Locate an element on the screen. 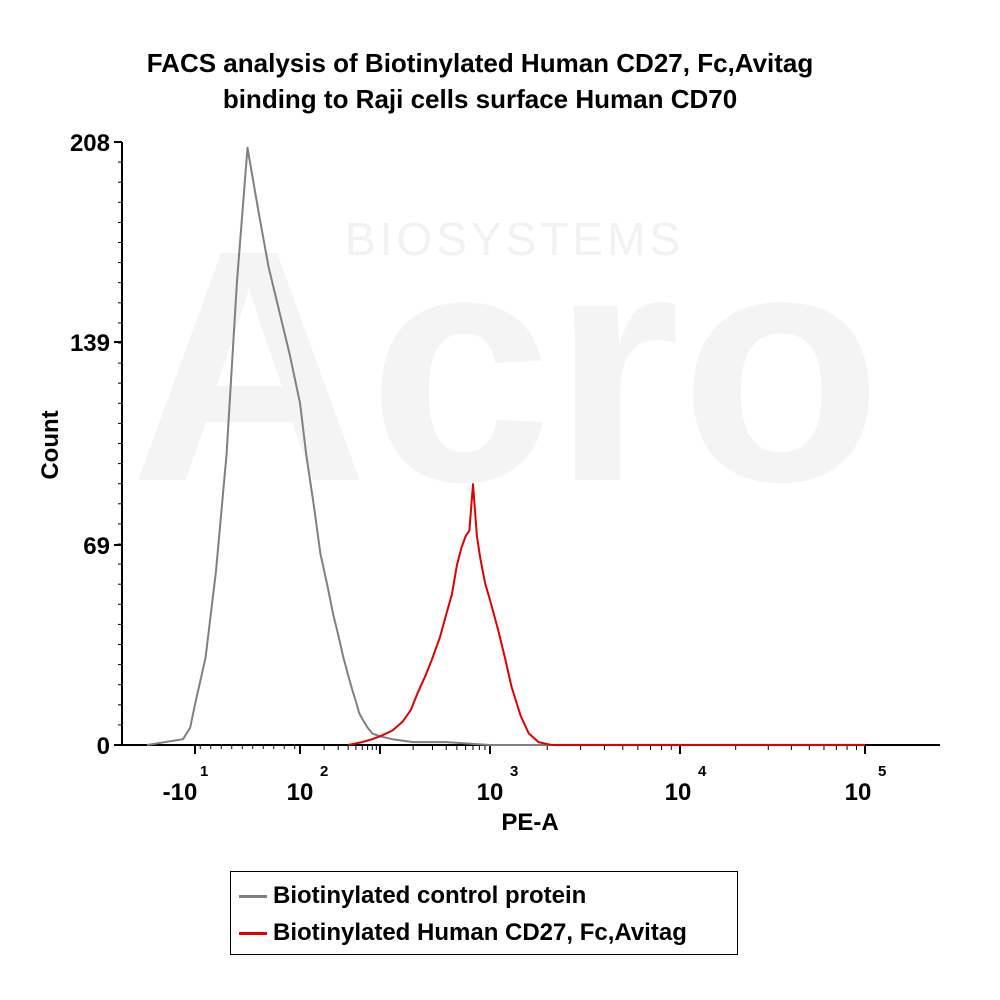  x-axis-label: PE-A is located at coordinates (529, 822).